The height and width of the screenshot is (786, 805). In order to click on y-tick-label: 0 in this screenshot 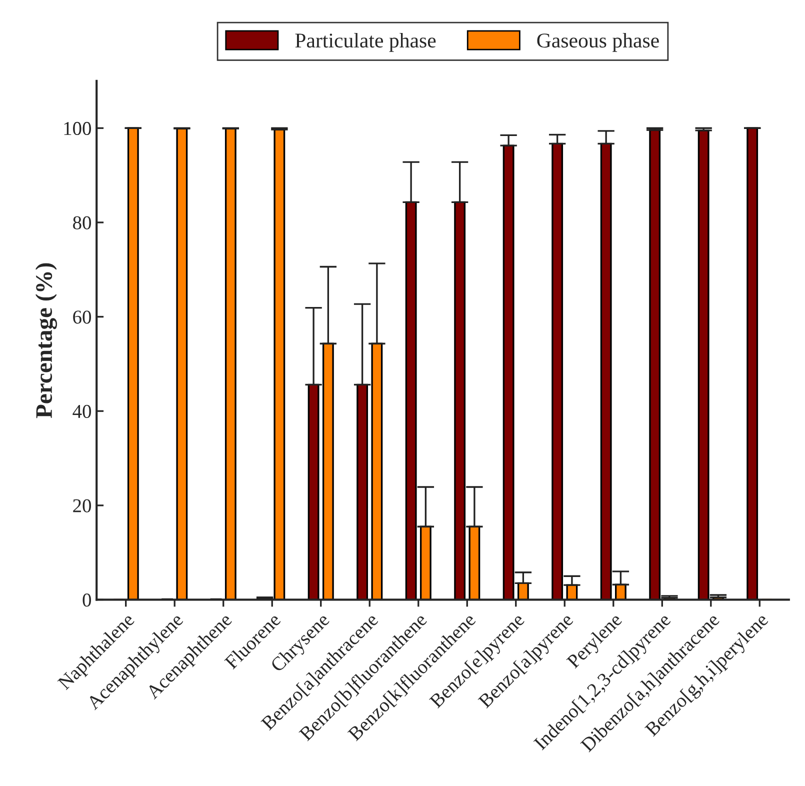, I will do `click(86, 600)`.